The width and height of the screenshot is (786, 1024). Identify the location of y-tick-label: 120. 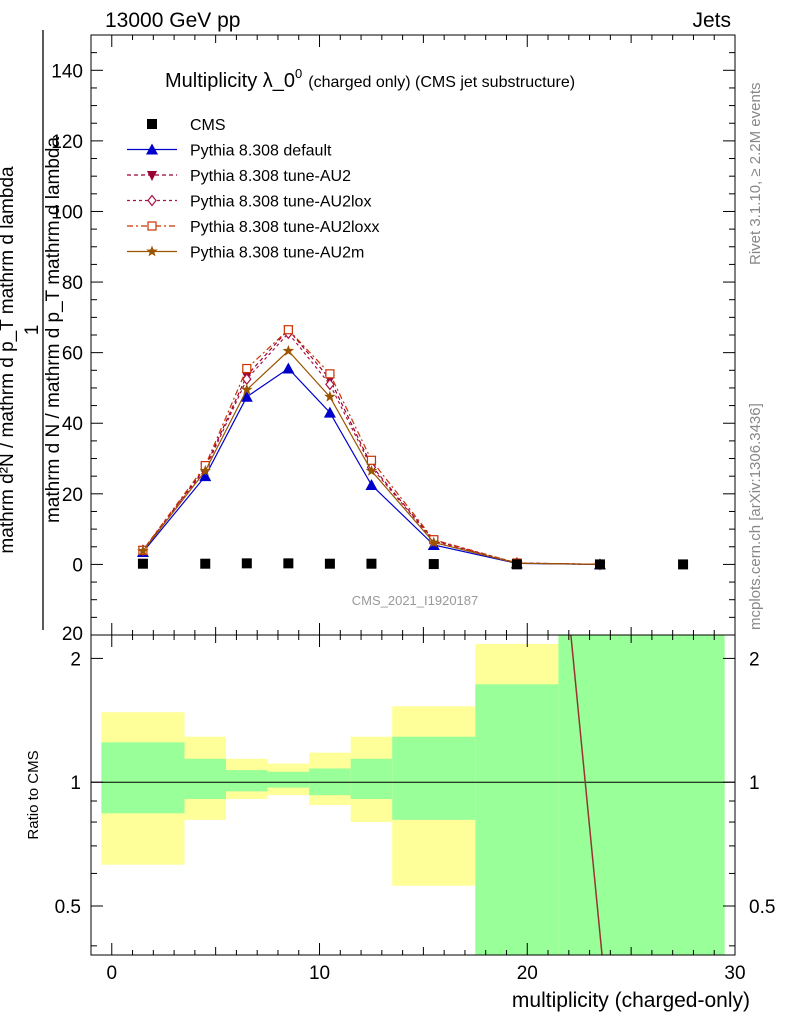
(67, 142).